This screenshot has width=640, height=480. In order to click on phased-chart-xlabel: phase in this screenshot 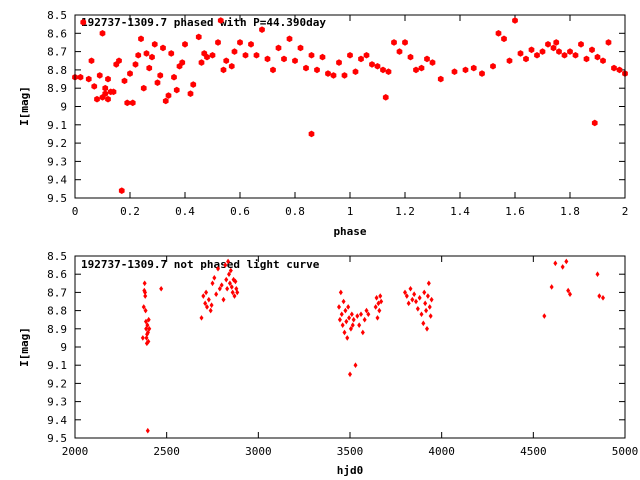, I will do `click(349, 231)`.